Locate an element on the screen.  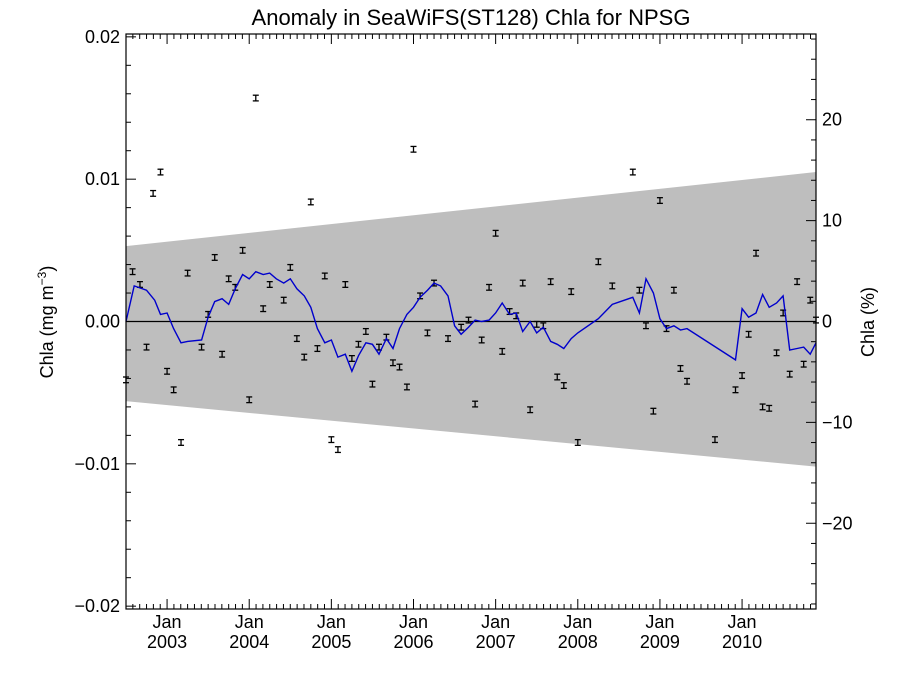
y-axis-left-label-text: Chla (mg m is located at coordinates (47, 331).